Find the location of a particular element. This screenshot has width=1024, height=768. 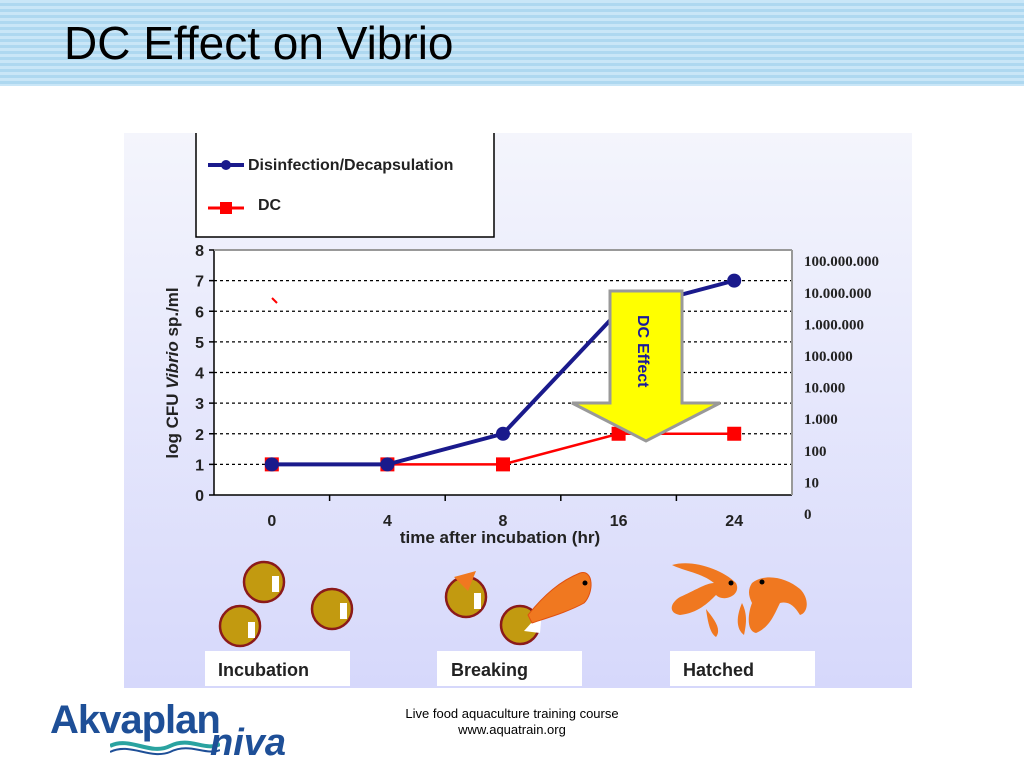

logo-word-niva: niva is located at coordinates (248, 743).